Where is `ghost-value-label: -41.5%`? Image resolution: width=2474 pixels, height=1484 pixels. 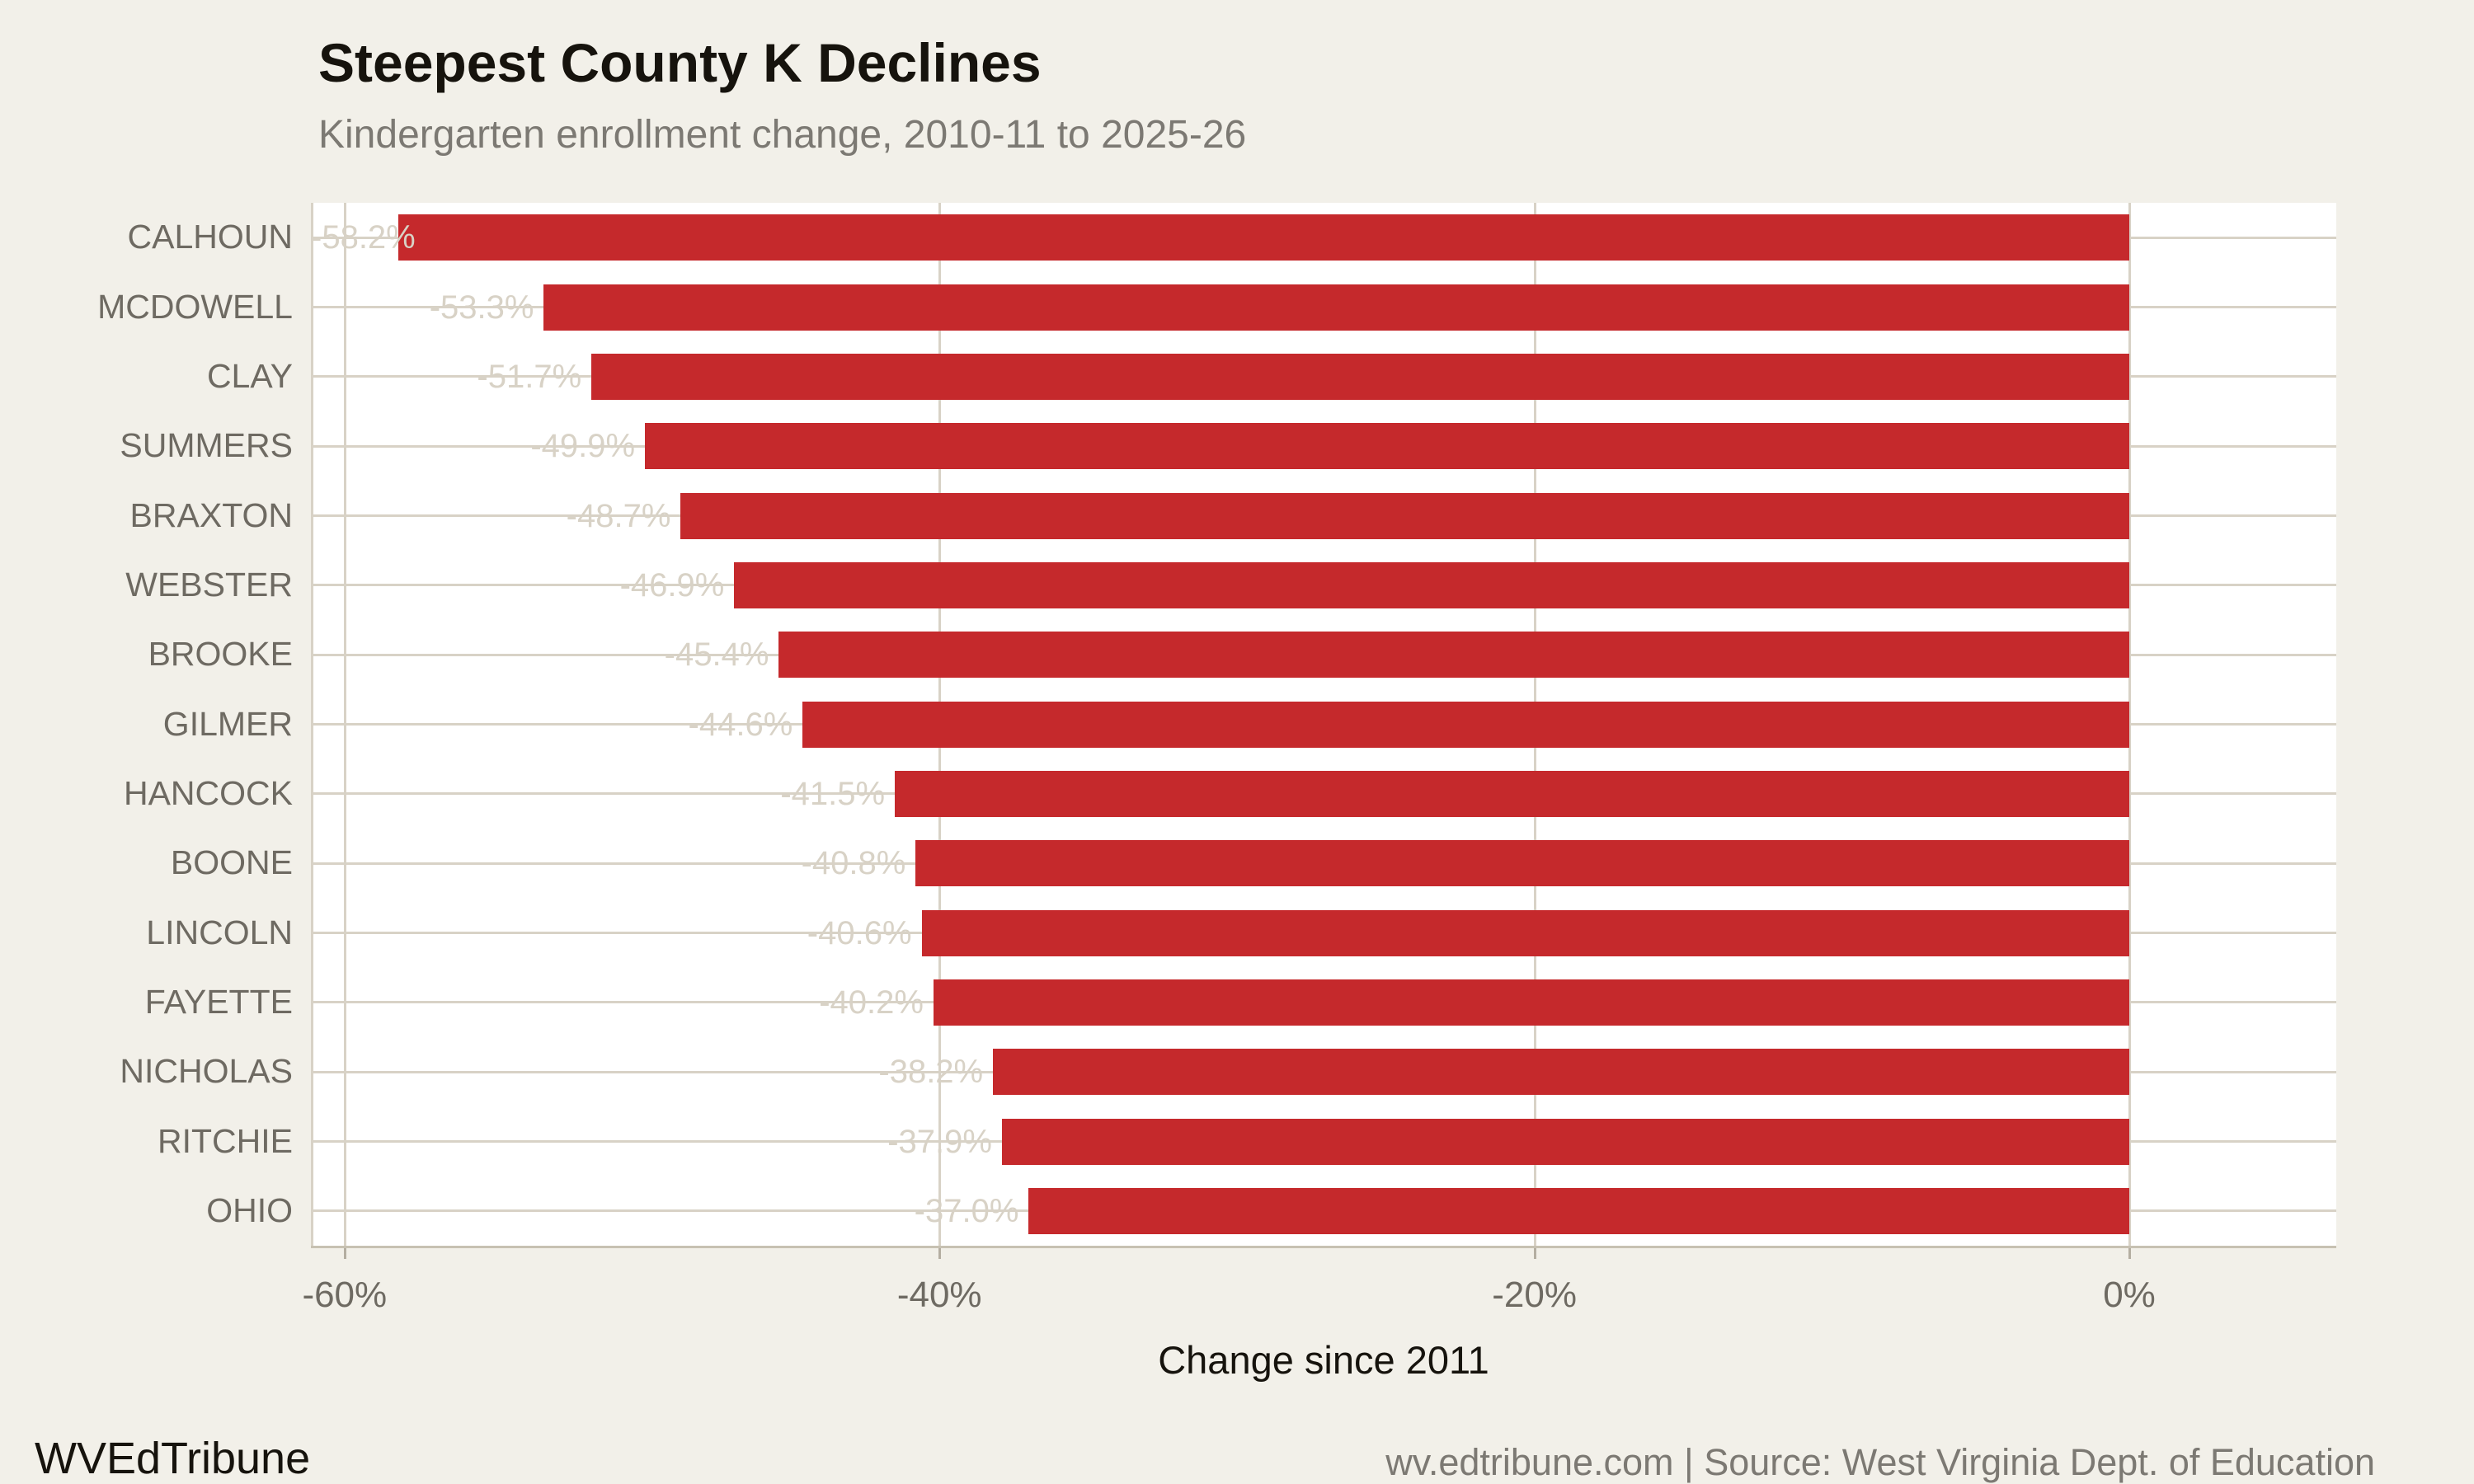
ghost-value-label: -41.5% is located at coordinates (833, 793).